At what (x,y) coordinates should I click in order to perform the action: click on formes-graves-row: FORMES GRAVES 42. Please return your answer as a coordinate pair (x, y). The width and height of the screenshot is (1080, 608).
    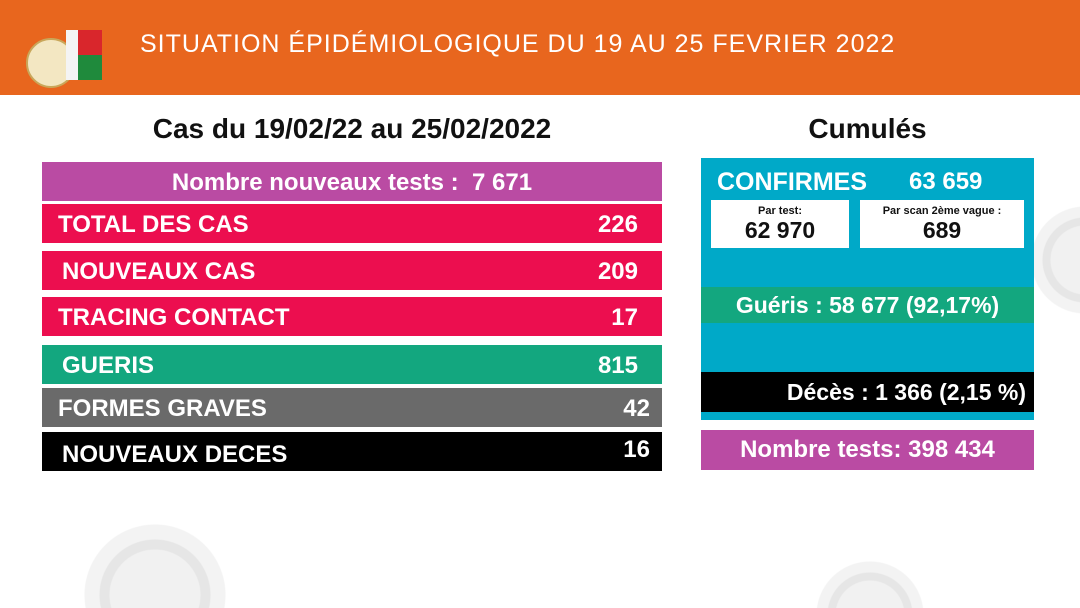
    Looking at the image, I should click on (352, 407).